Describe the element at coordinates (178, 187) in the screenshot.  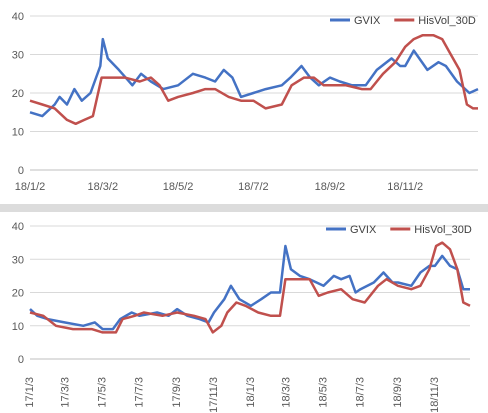
I see `top-x-tick-label: 18/5/2` at that location.